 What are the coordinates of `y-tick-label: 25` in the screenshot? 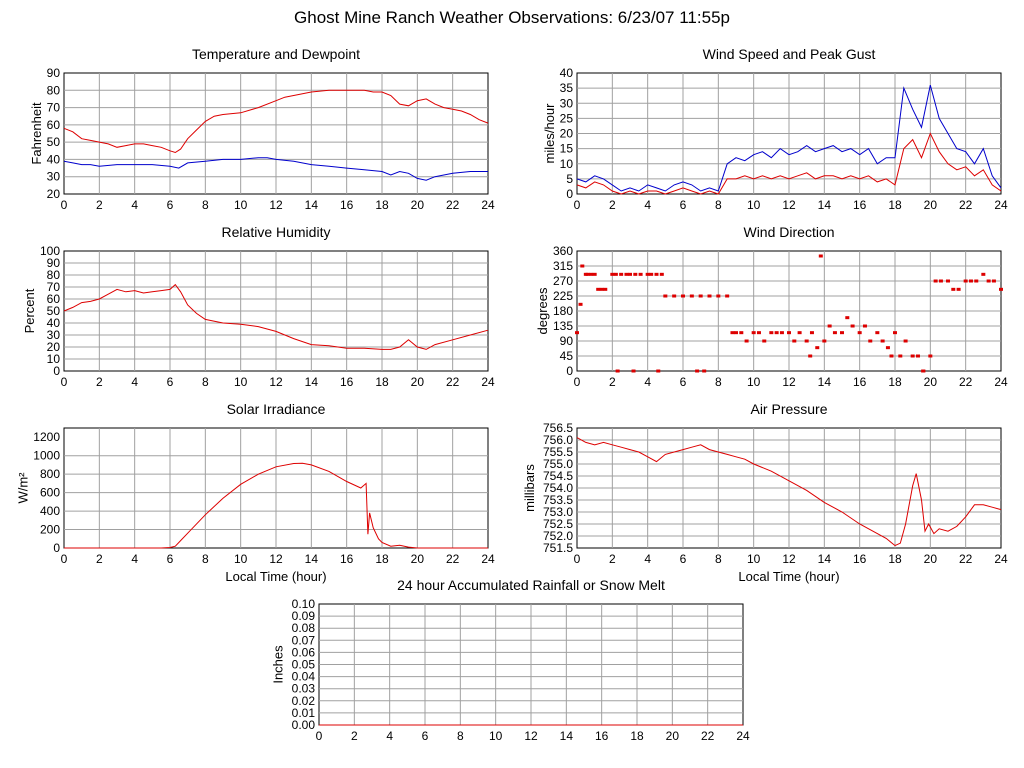 It's located at (567, 118).